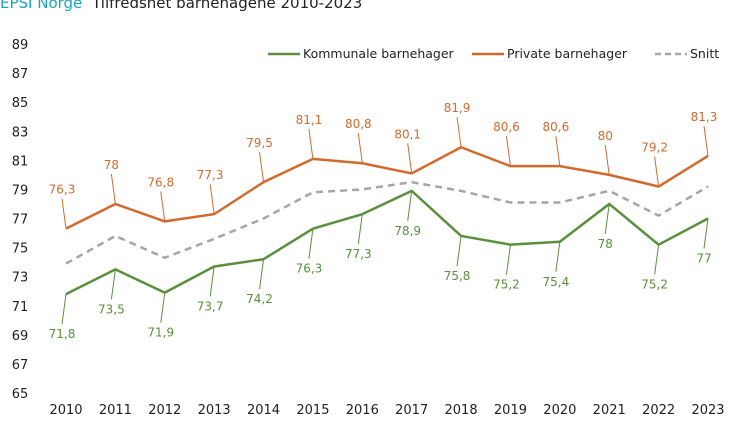 This screenshot has width=746, height=423. I want to click on data-label: 76,8, so click(160, 182).